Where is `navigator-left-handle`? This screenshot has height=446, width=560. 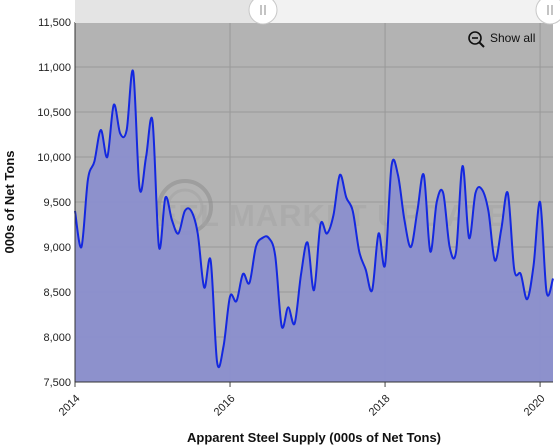
navigator-left-handle is located at coordinates (263, 12).